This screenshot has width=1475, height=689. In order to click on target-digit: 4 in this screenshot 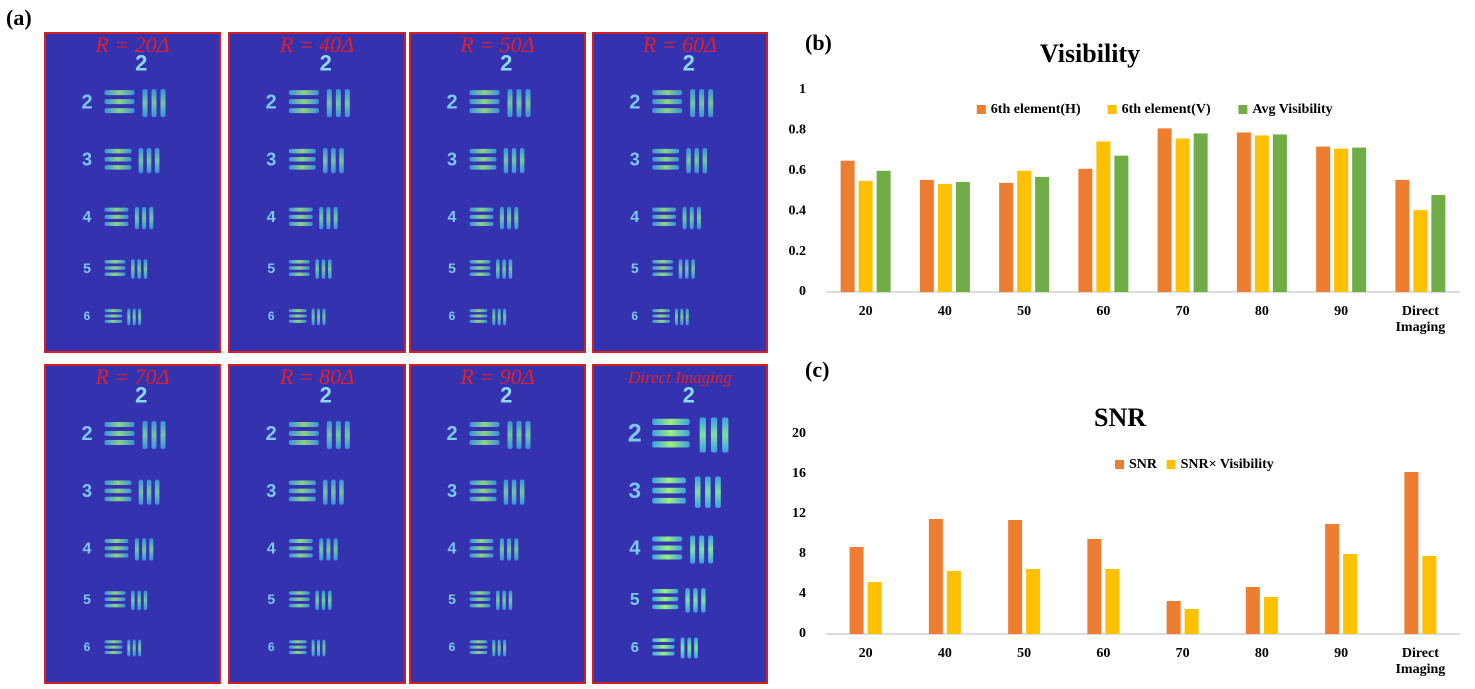, I will do `click(634, 217)`.